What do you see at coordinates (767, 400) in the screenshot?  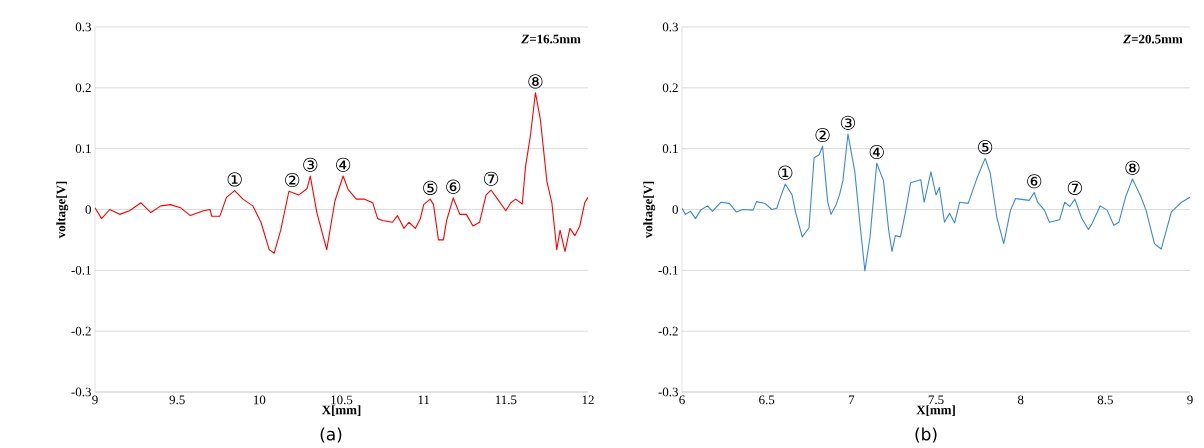 I see `x-tick-label: 6.5` at bounding box center [767, 400].